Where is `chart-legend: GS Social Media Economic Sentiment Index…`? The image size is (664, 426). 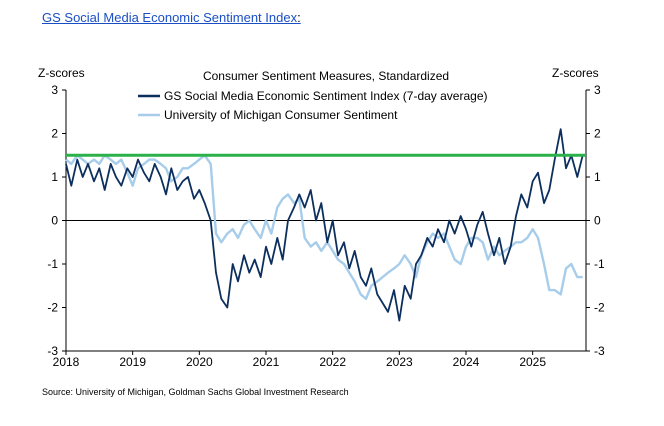 chart-legend: GS Social Media Economic Sentiment Index… is located at coordinates (313, 105).